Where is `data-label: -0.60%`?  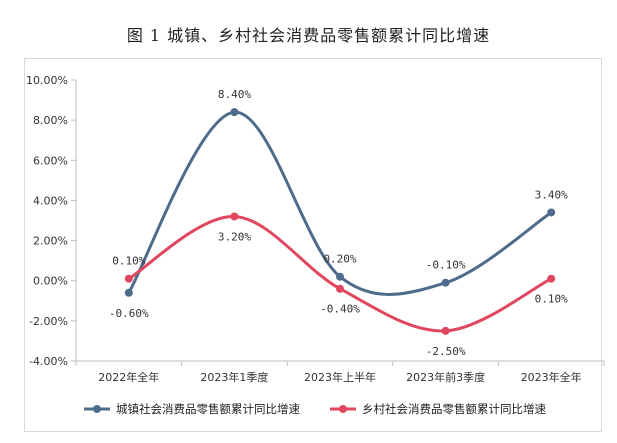
data-label: -0.60% is located at coordinates (129, 313).